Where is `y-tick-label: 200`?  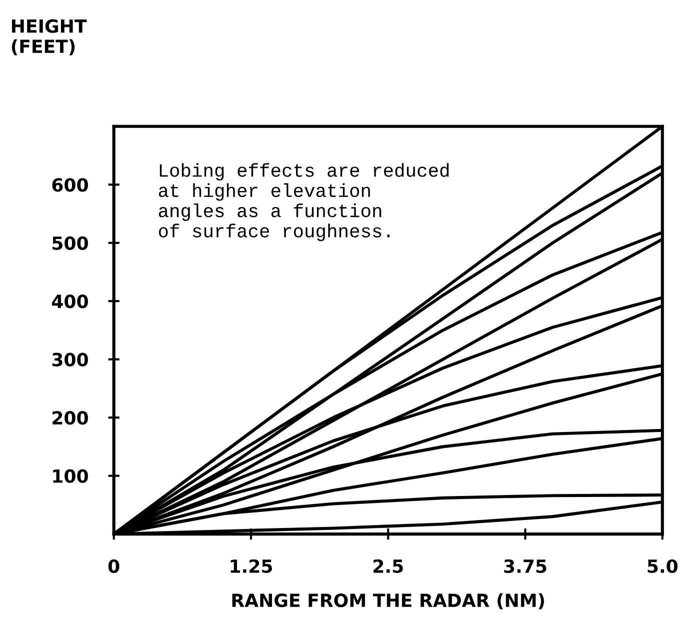
y-tick-label: 200 is located at coordinates (70, 418).